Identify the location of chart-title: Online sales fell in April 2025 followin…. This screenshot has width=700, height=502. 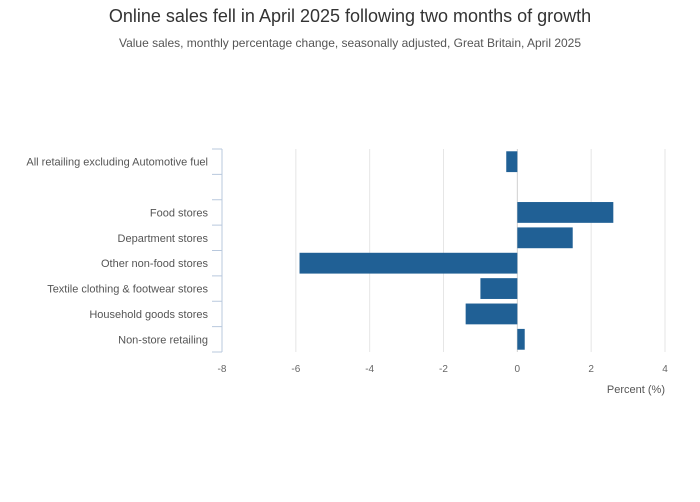
(350, 16).